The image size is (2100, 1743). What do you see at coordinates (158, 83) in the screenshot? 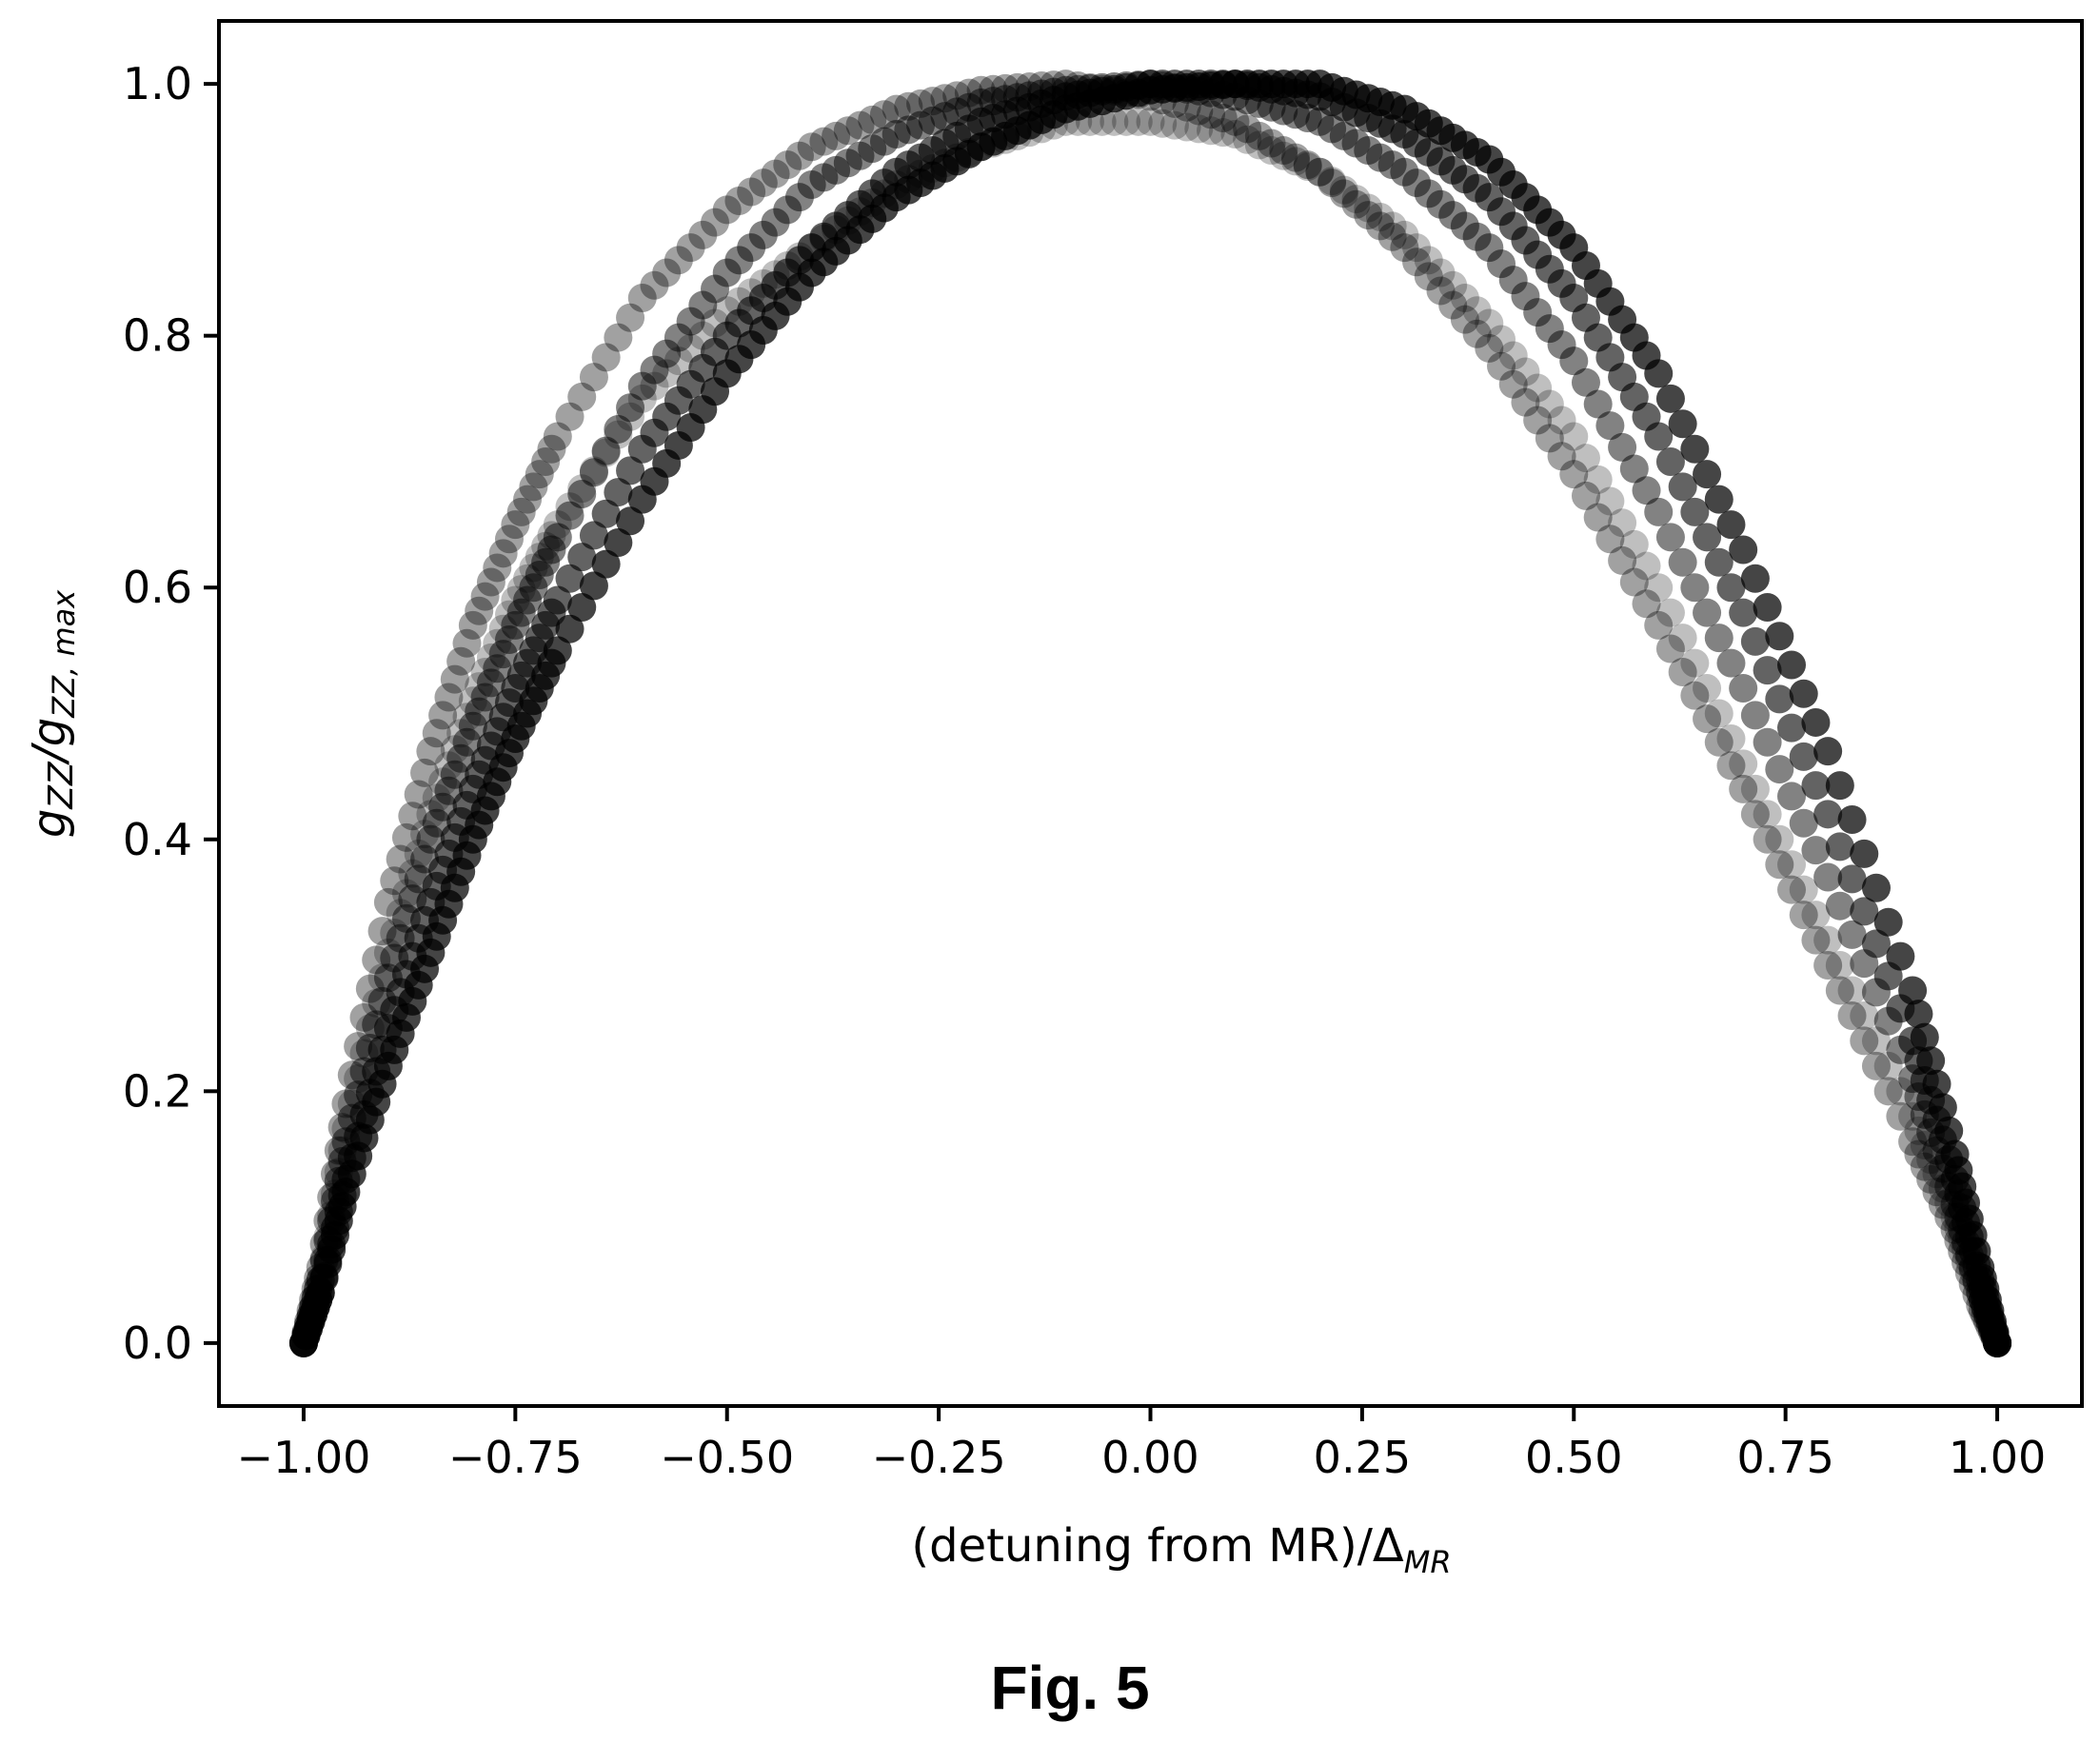
I see `y-tick-label: 1.0` at bounding box center [158, 83].